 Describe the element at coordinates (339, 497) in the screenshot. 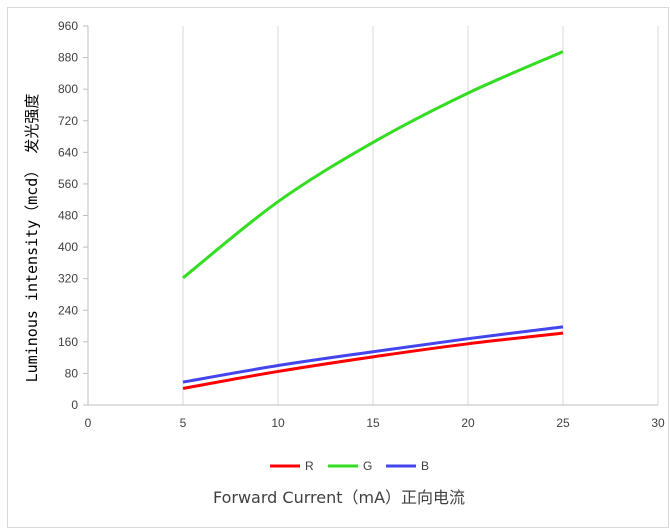

I see `x-axis-label: Forward Current（mA）正向电流` at that location.